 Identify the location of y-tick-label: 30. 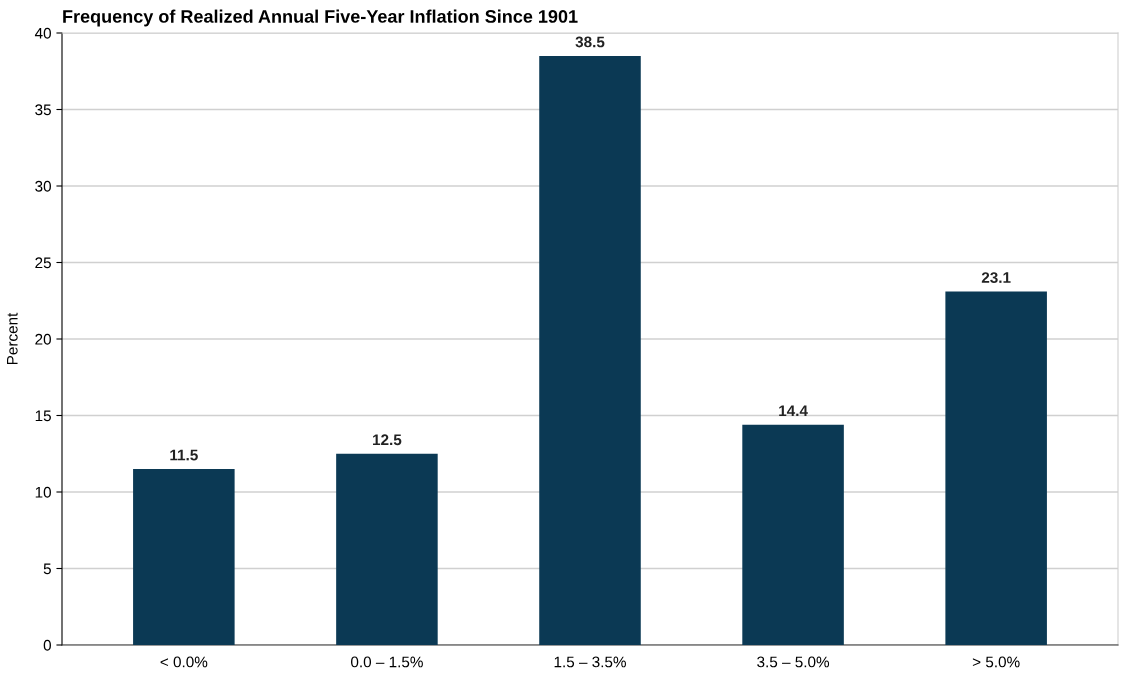
(43, 186).